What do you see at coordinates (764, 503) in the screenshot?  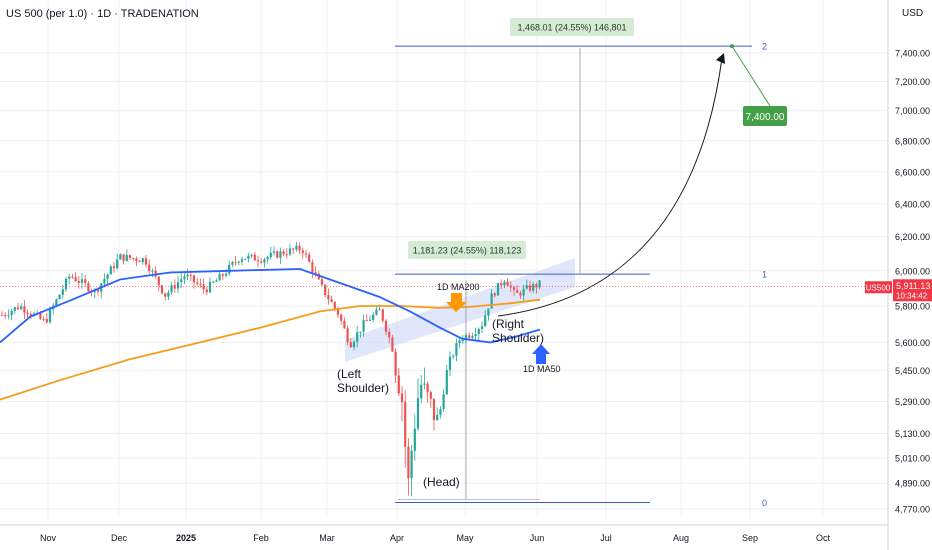 I see `fib-level-label: 0` at bounding box center [764, 503].